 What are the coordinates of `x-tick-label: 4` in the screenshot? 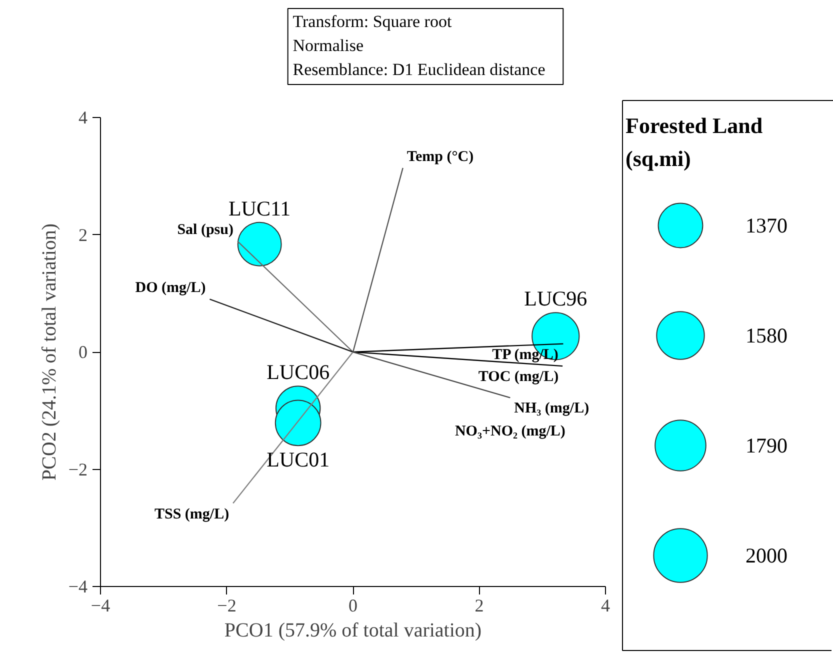 It's located at (605, 606).